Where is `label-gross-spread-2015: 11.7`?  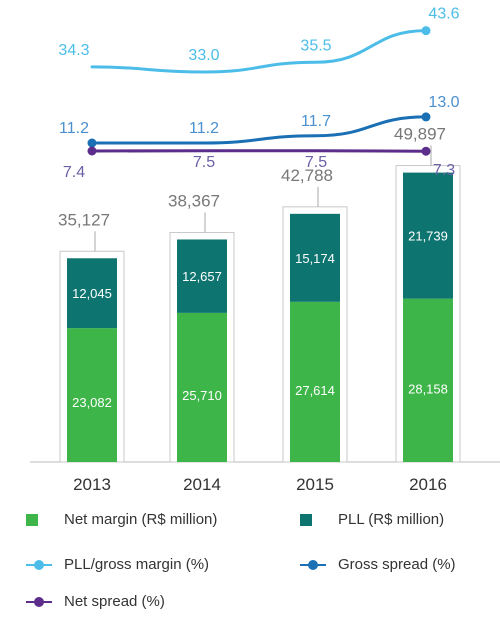
label-gross-spread-2015: 11.7 is located at coordinates (316, 121).